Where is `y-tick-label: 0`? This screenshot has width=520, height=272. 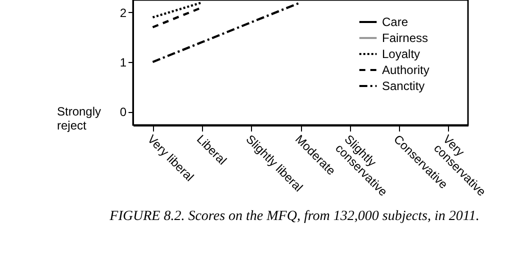
y-tick-label: 0 is located at coordinates (123, 112).